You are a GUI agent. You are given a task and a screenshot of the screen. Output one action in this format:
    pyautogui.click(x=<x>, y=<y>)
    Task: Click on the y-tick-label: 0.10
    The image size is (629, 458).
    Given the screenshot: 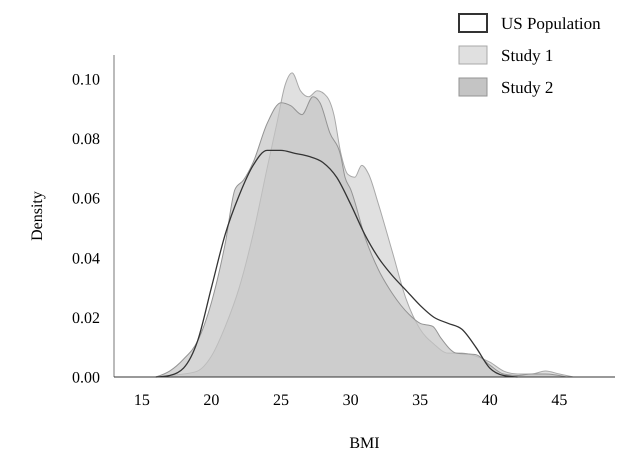 What is the action you would take?
    pyautogui.click(x=86, y=79)
    